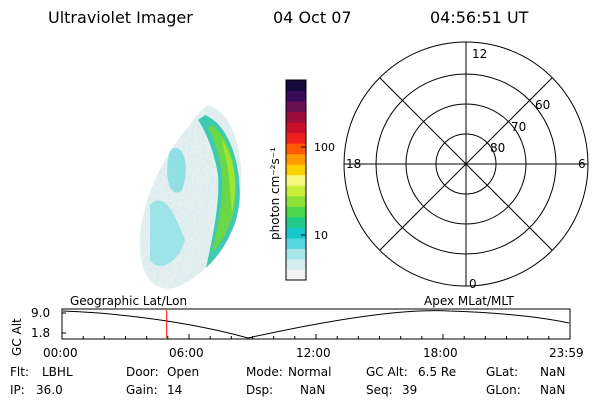 The height and width of the screenshot is (400, 600). Describe the element at coordinates (260, 390) in the screenshot. I see `dsp-label: Dsp:` at that location.